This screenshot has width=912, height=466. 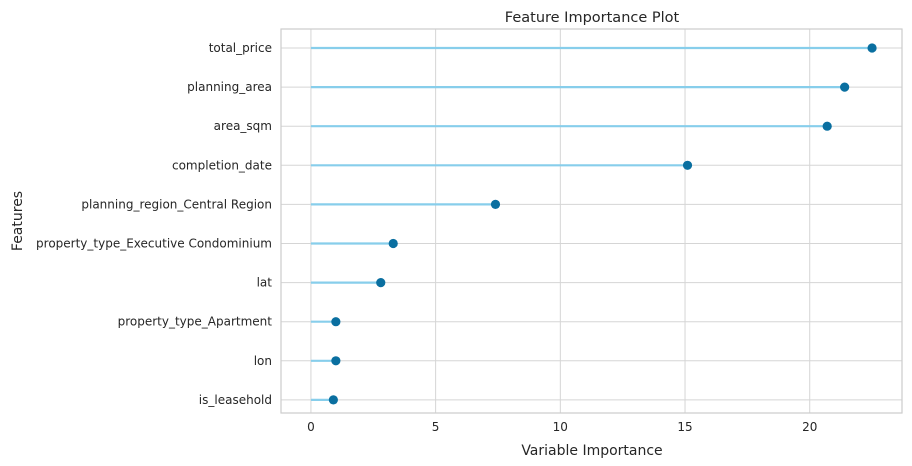 What do you see at coordinates (592, 18) in the screenshot?
I see `chart-title: Feature Importance Plot` at bounding box center [592, 18].